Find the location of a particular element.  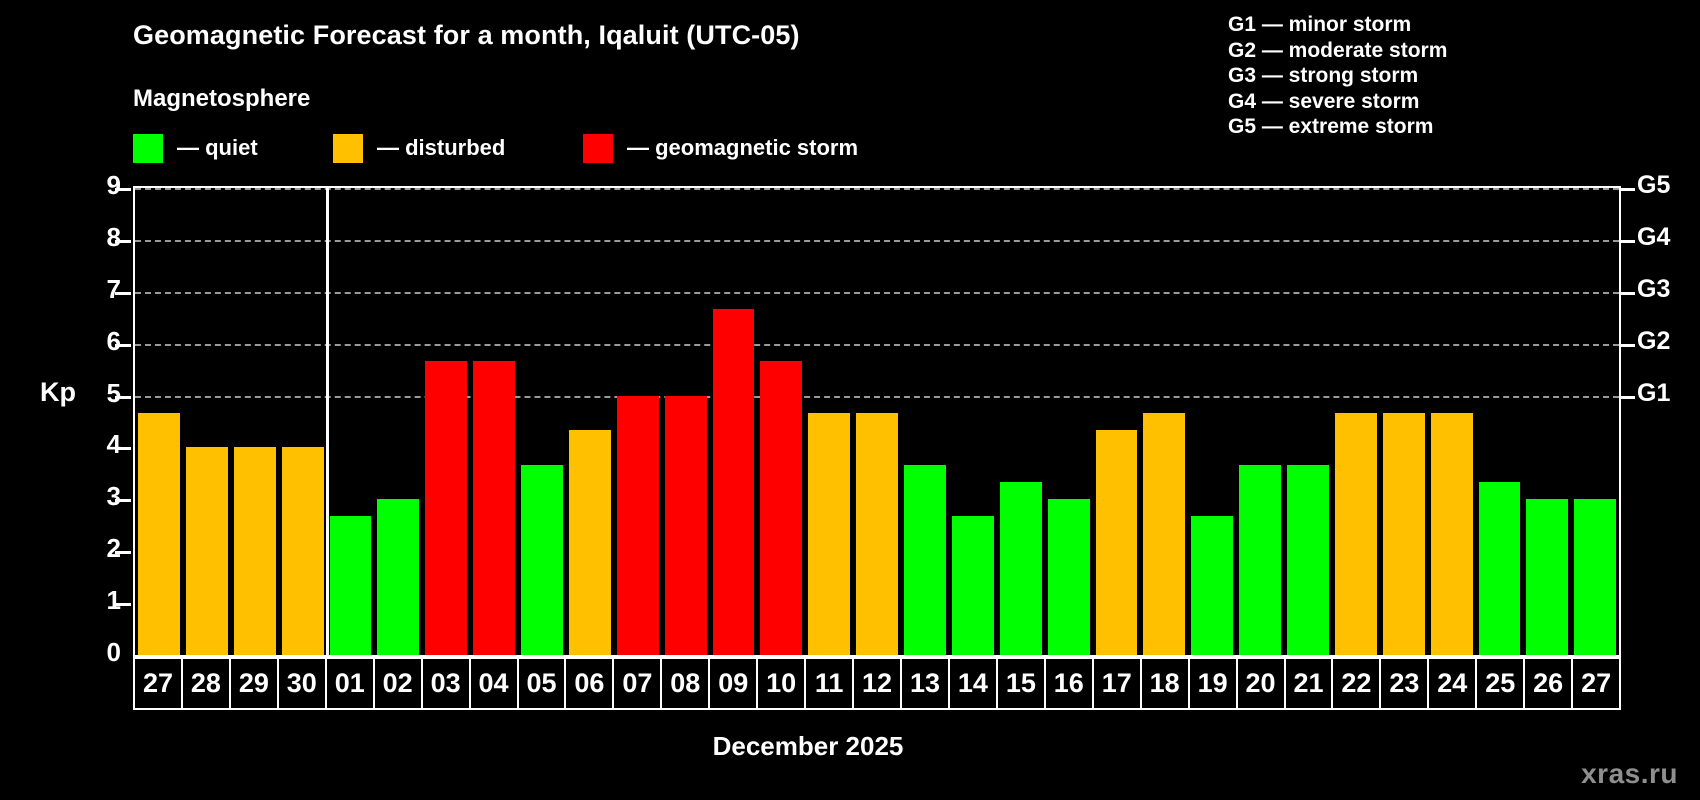

bar-16-quiet is located at coordinates (1068, 577).